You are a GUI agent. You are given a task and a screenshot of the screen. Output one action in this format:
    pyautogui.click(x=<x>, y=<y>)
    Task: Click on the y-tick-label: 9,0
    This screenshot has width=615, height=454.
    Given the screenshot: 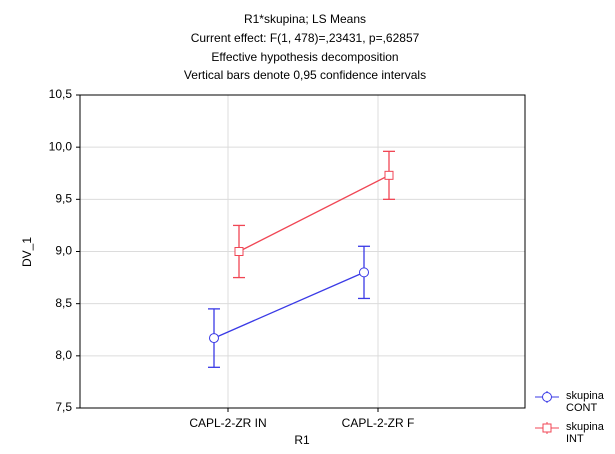 What is the action you would take?
    pyautogui.click(x=63, y=251)
    